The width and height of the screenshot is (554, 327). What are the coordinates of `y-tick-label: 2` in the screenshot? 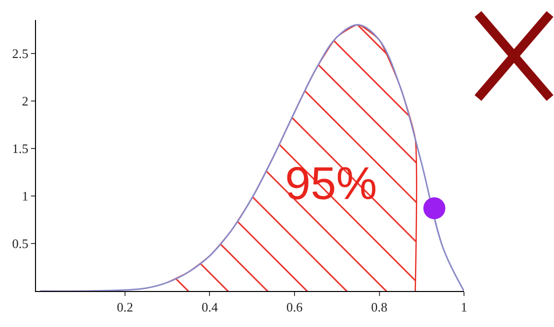 It's located at (25, 100).